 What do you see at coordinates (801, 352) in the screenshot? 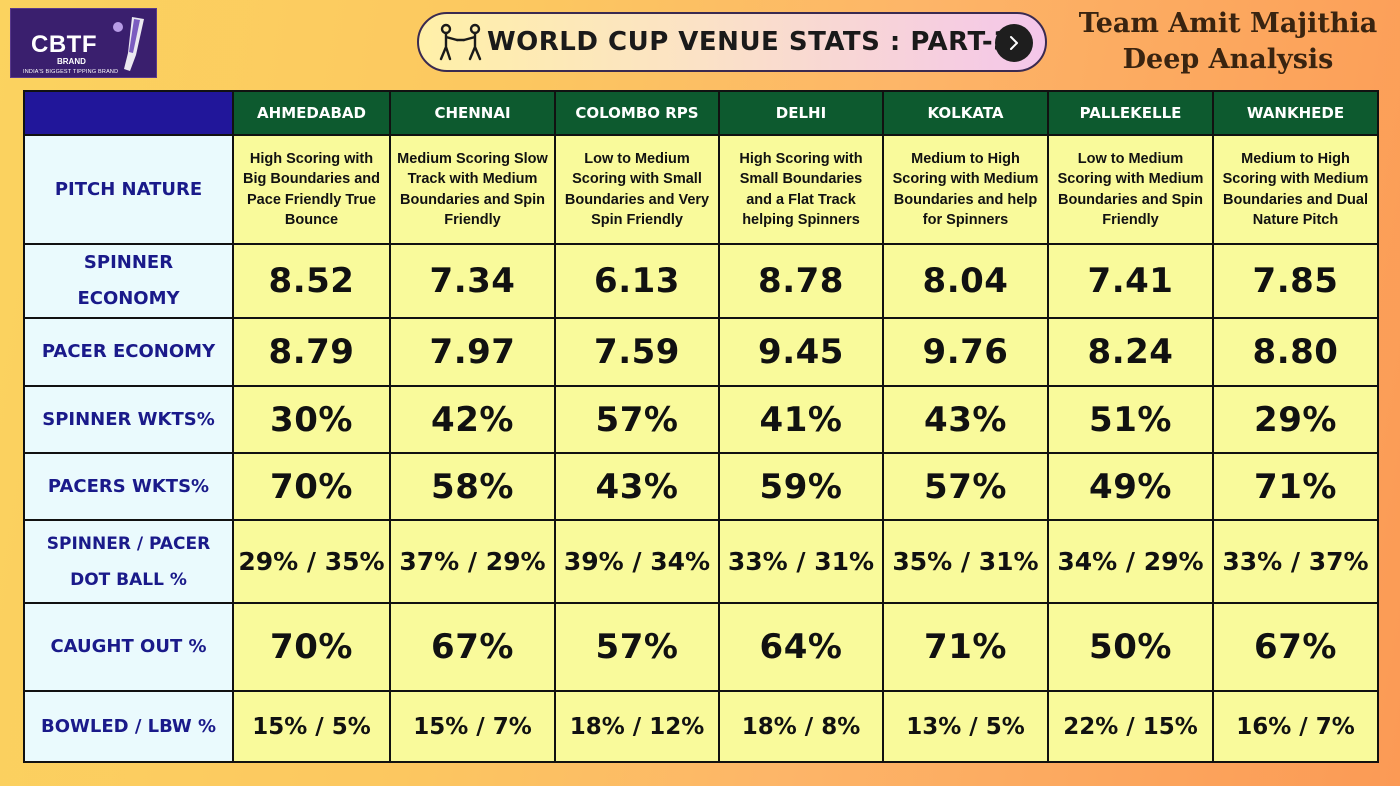
I see `pacer-economy-cell: 9.45` at bounding box center [801, 352].